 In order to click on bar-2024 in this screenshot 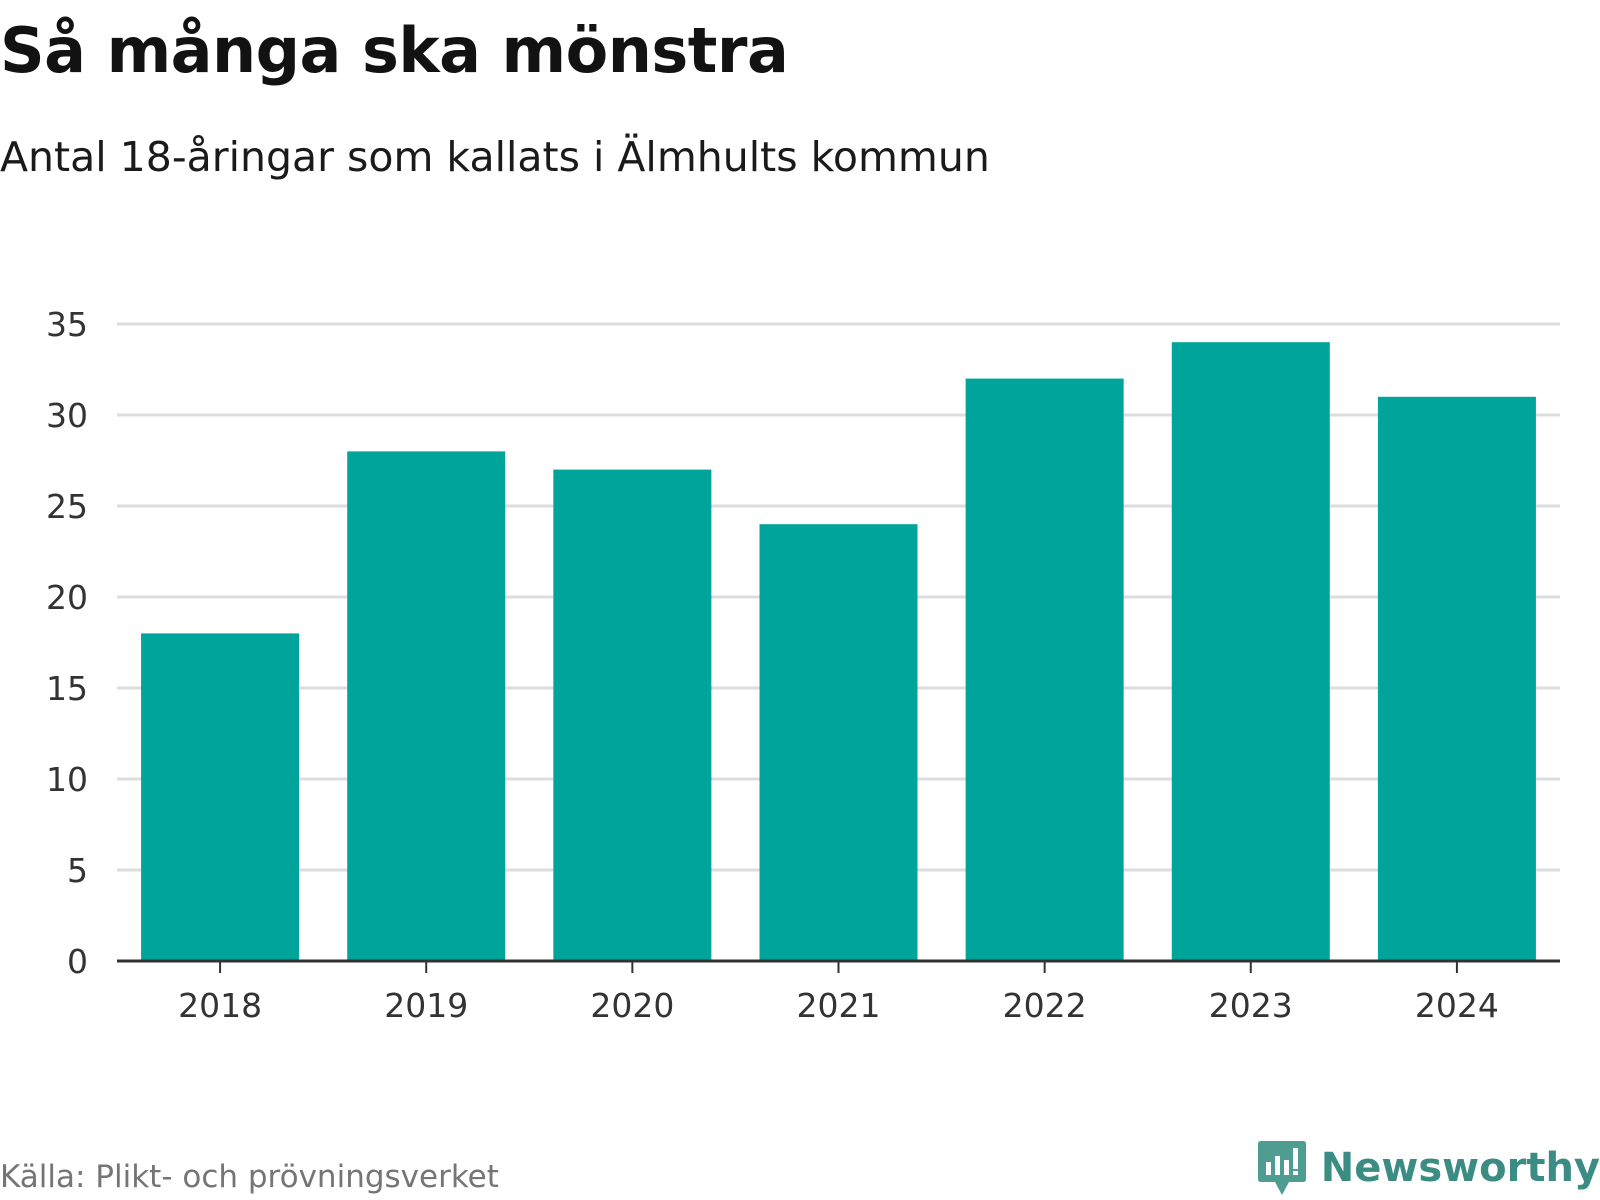, I will do `click(1456, 678)`.